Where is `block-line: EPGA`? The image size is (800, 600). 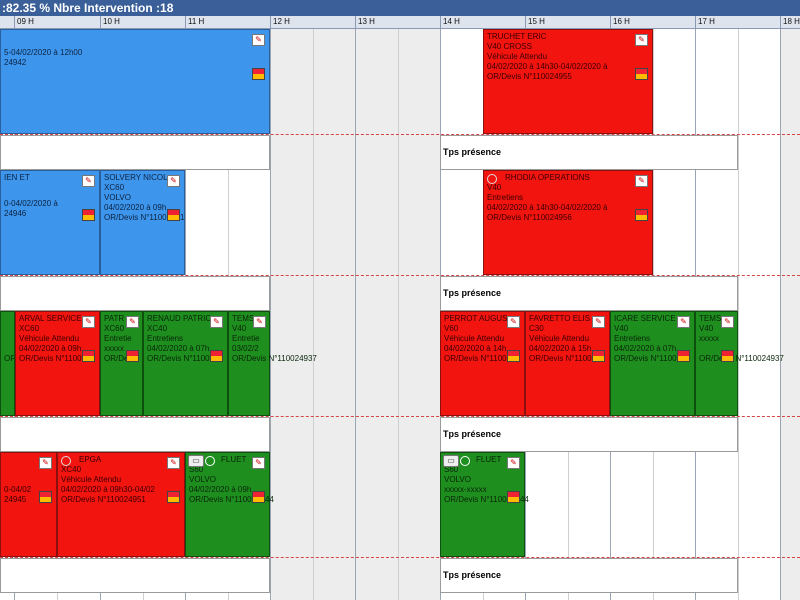 block-line: EPGA is located at coordinates (90, 459).